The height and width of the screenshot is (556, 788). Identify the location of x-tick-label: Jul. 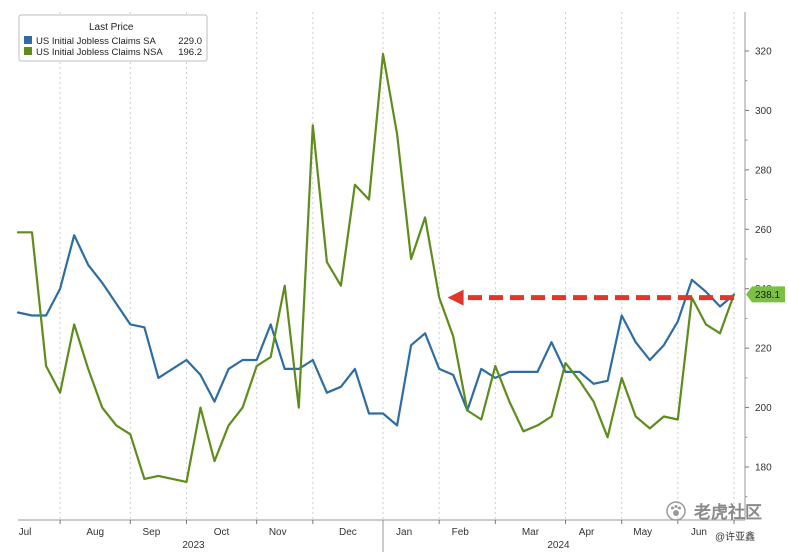
(25, 532).